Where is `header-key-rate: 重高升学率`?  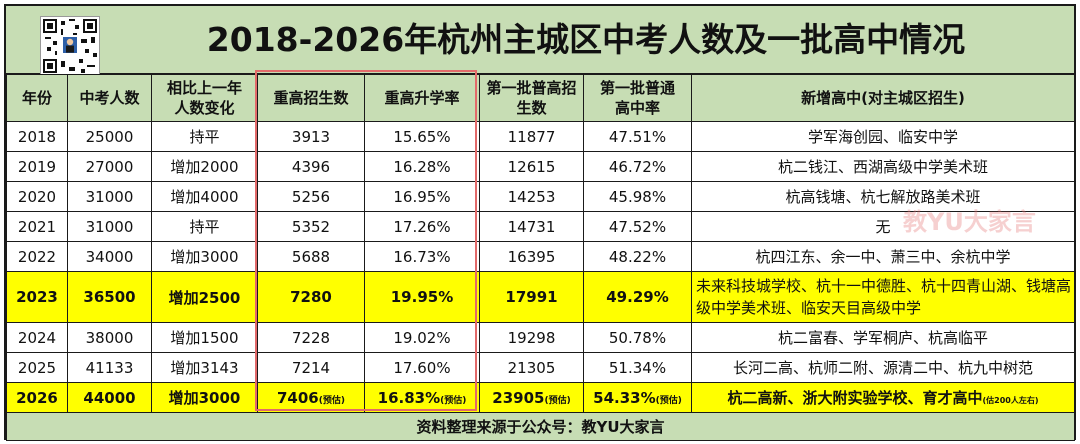
header-key-rate: 重高升学率 is located at coordinates (422, 98).